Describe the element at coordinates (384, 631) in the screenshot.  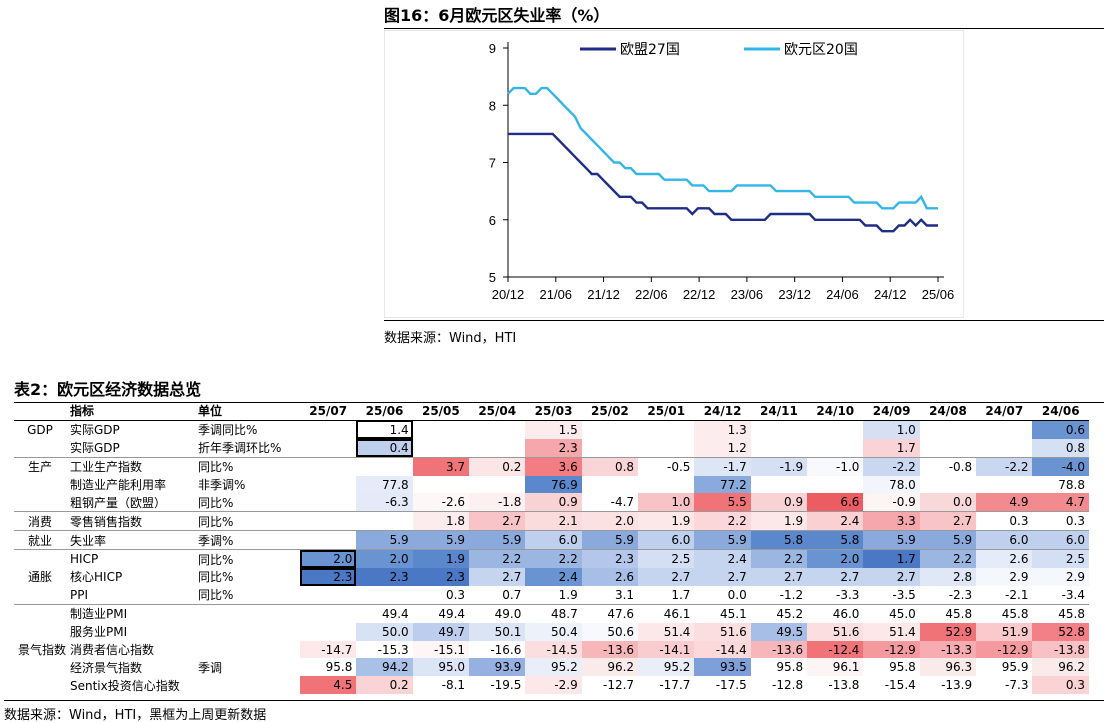
I see `value-cell: 50.0` at that location.